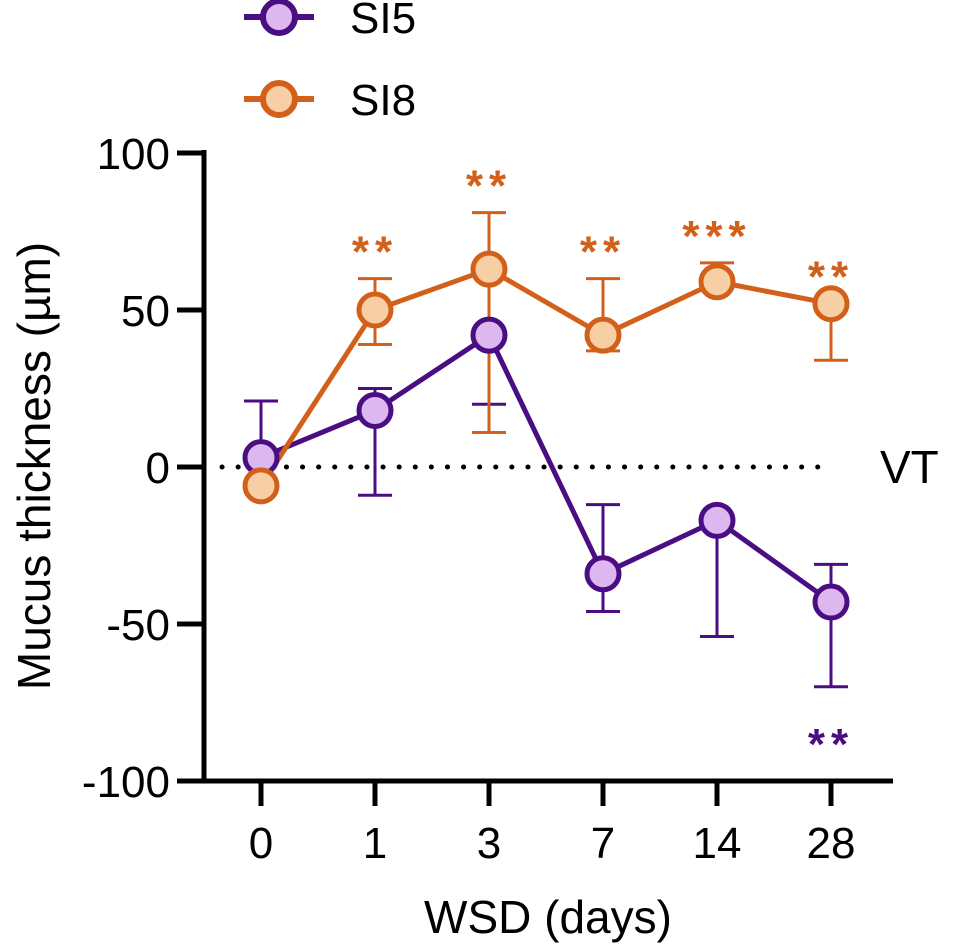 This screenshot has width=963, height=952. I want to click on y-axis-label: Mucus thickness (µm), so click(34, 466).